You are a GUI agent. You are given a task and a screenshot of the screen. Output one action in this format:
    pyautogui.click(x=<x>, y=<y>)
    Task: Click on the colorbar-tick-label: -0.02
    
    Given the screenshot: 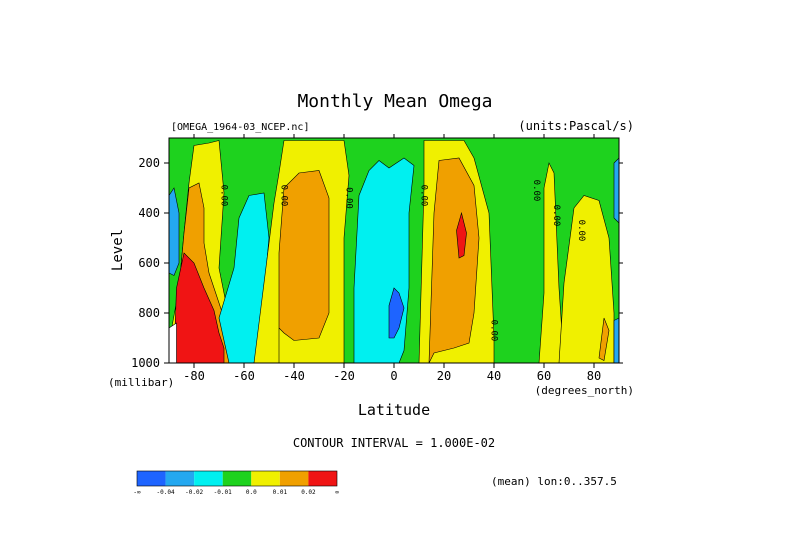 What is the action you would take?
    pyautogui.click(x=194, y=492)
    